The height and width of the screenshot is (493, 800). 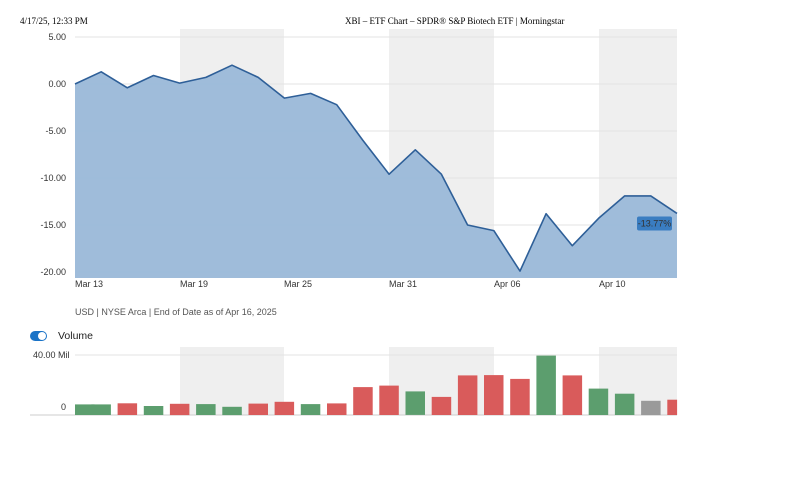 What do you see at coordinates (194, 284) in the screenshot?
I see `price-x-tick: Mar 19` at bounding box center [194, 284].